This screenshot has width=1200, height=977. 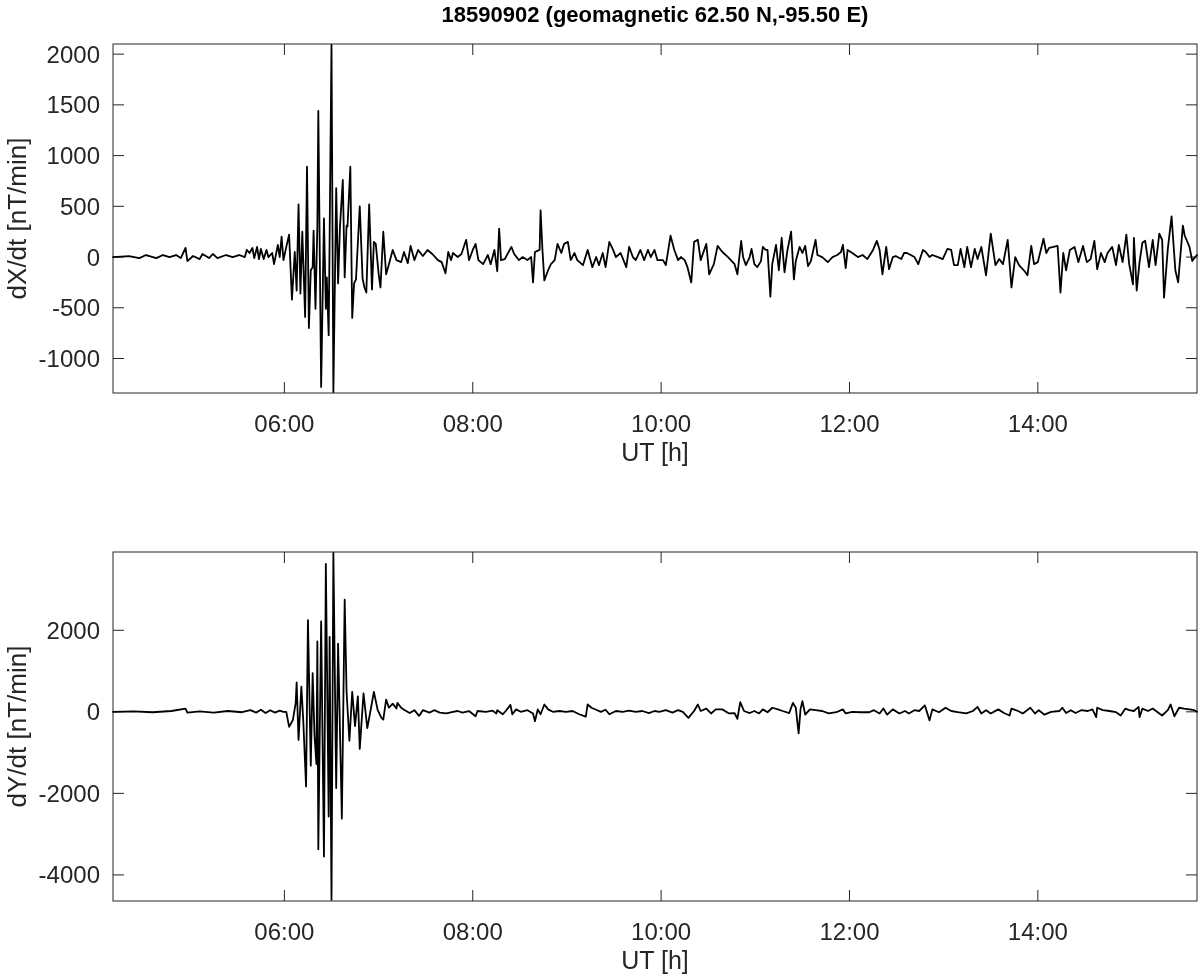 What do you see at coordinates (73, 156) in the screenshot?
I see `y-tick-label: 1000` at bounding box center [73, 156].